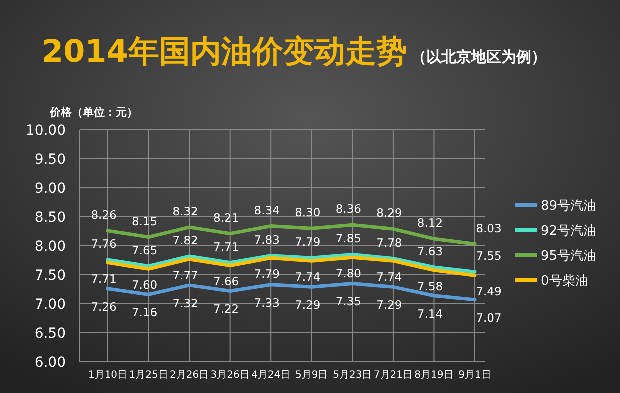 This screenshot has width=620, height=393. Describe the element at coordinates (267, 210) in the screenshot. I see `data-label: 8.34` at that location.